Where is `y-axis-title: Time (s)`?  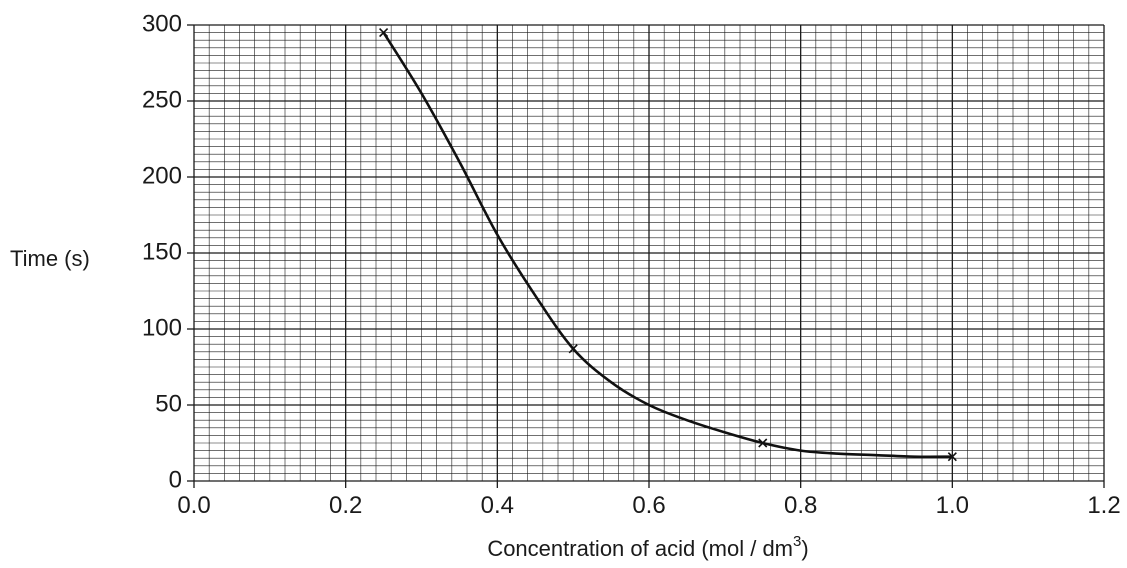 y-axis-title: Time (s) is located at coordinates (50, 258).